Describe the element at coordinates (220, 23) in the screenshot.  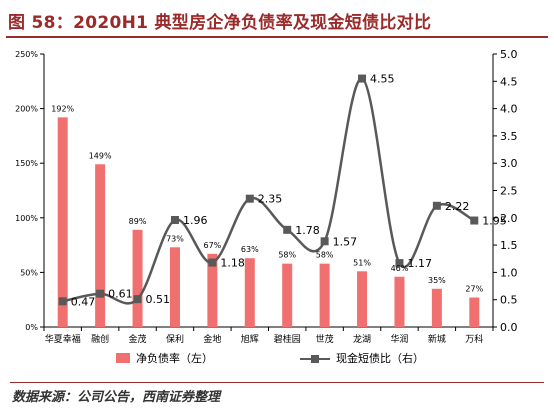
I see `figure-title: 图 58：2020H1 典型房企净负债率及现金短债比对比` at that location.